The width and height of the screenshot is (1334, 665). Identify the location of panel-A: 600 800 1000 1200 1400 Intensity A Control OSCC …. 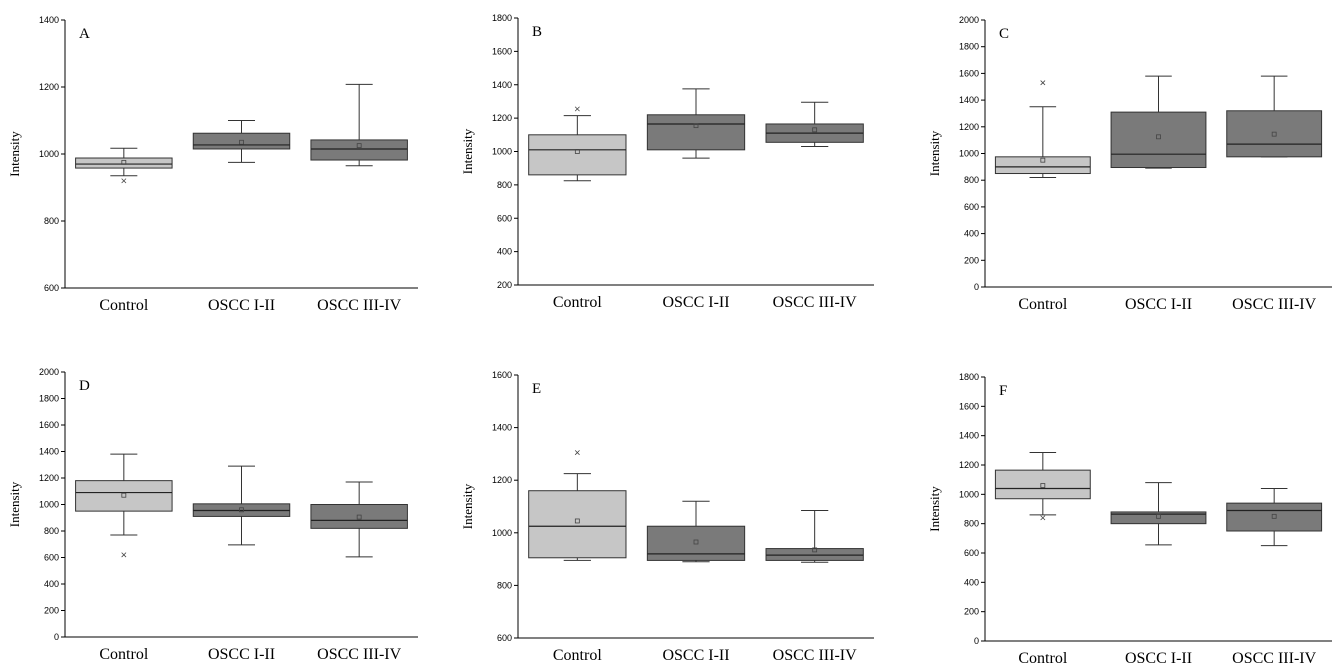
(212, 164).